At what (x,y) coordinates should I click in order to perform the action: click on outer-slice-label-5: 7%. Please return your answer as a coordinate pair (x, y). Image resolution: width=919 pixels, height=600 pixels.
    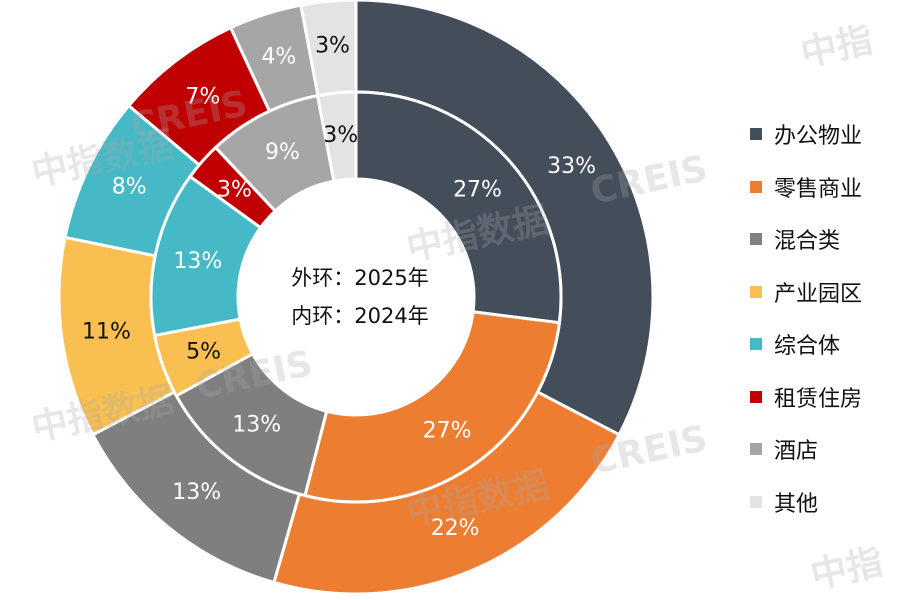
    Looking at the image, I should click on (202, 96).